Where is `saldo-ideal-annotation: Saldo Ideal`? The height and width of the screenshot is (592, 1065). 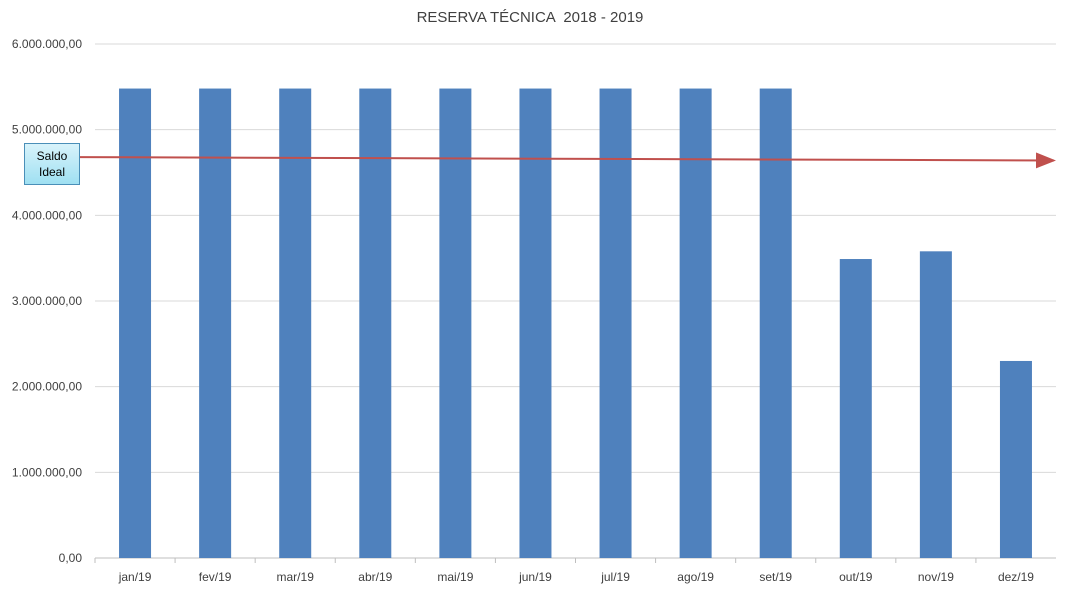 saldo-ideal-annotation: Saldo Ideal is located at coordinates (52, 164).